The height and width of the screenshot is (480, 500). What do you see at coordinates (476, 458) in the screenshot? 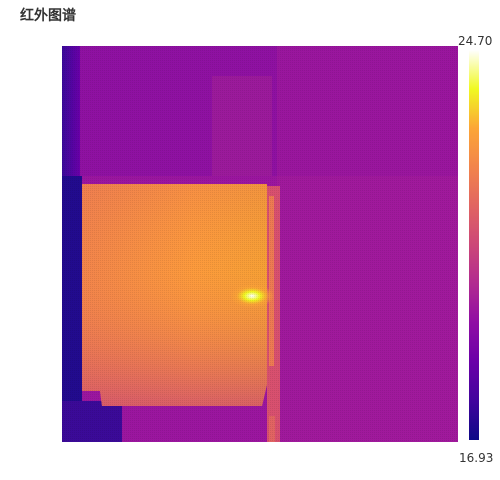
I see `colorbar-min-label: 16.93` at bounding box center [476, 458].